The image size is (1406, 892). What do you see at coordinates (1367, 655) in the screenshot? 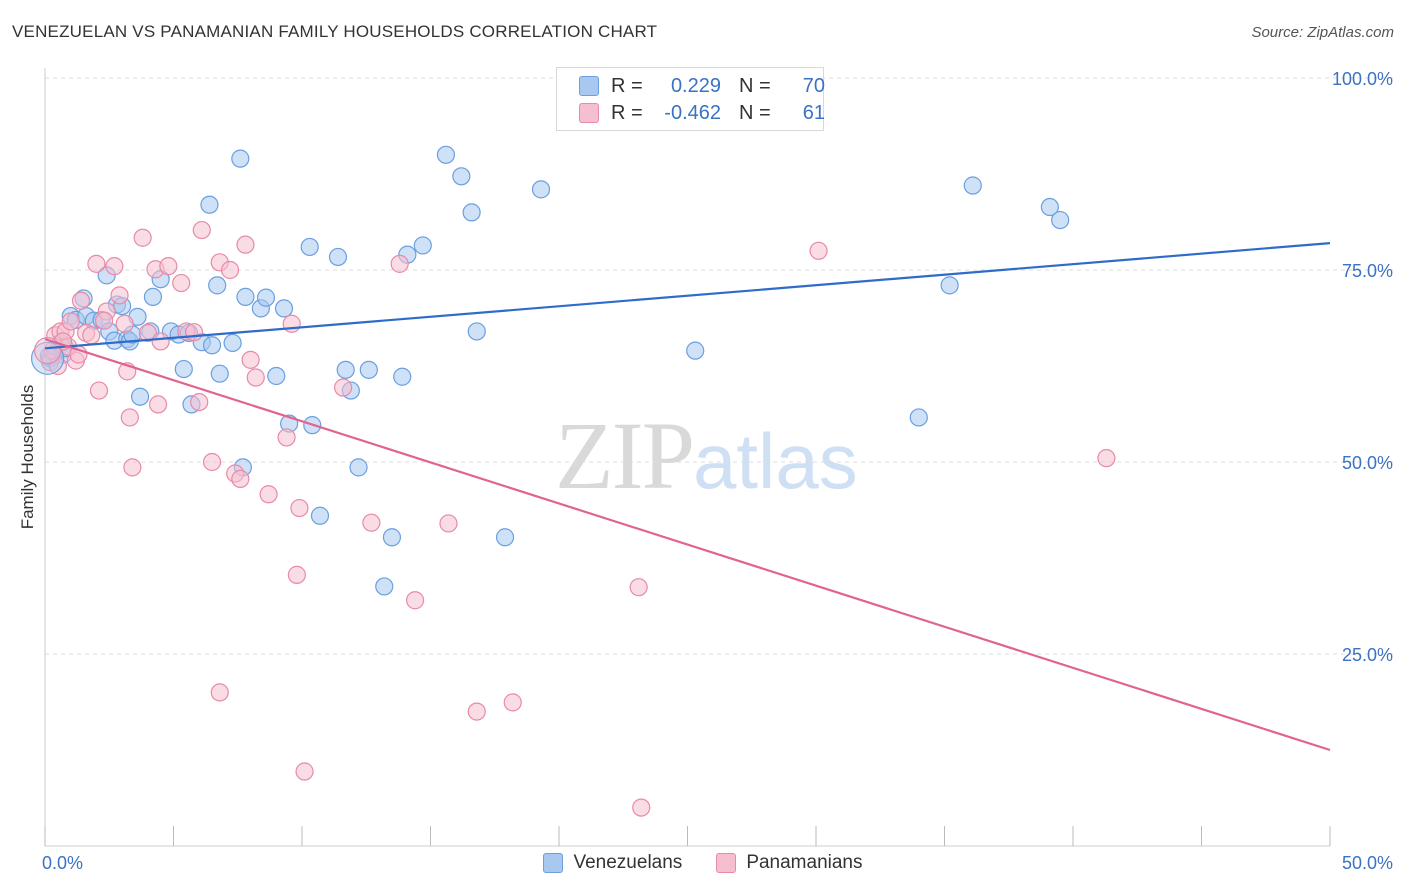
I see `y-tick-label: 25.0%` at bounding box center [1367, 655].